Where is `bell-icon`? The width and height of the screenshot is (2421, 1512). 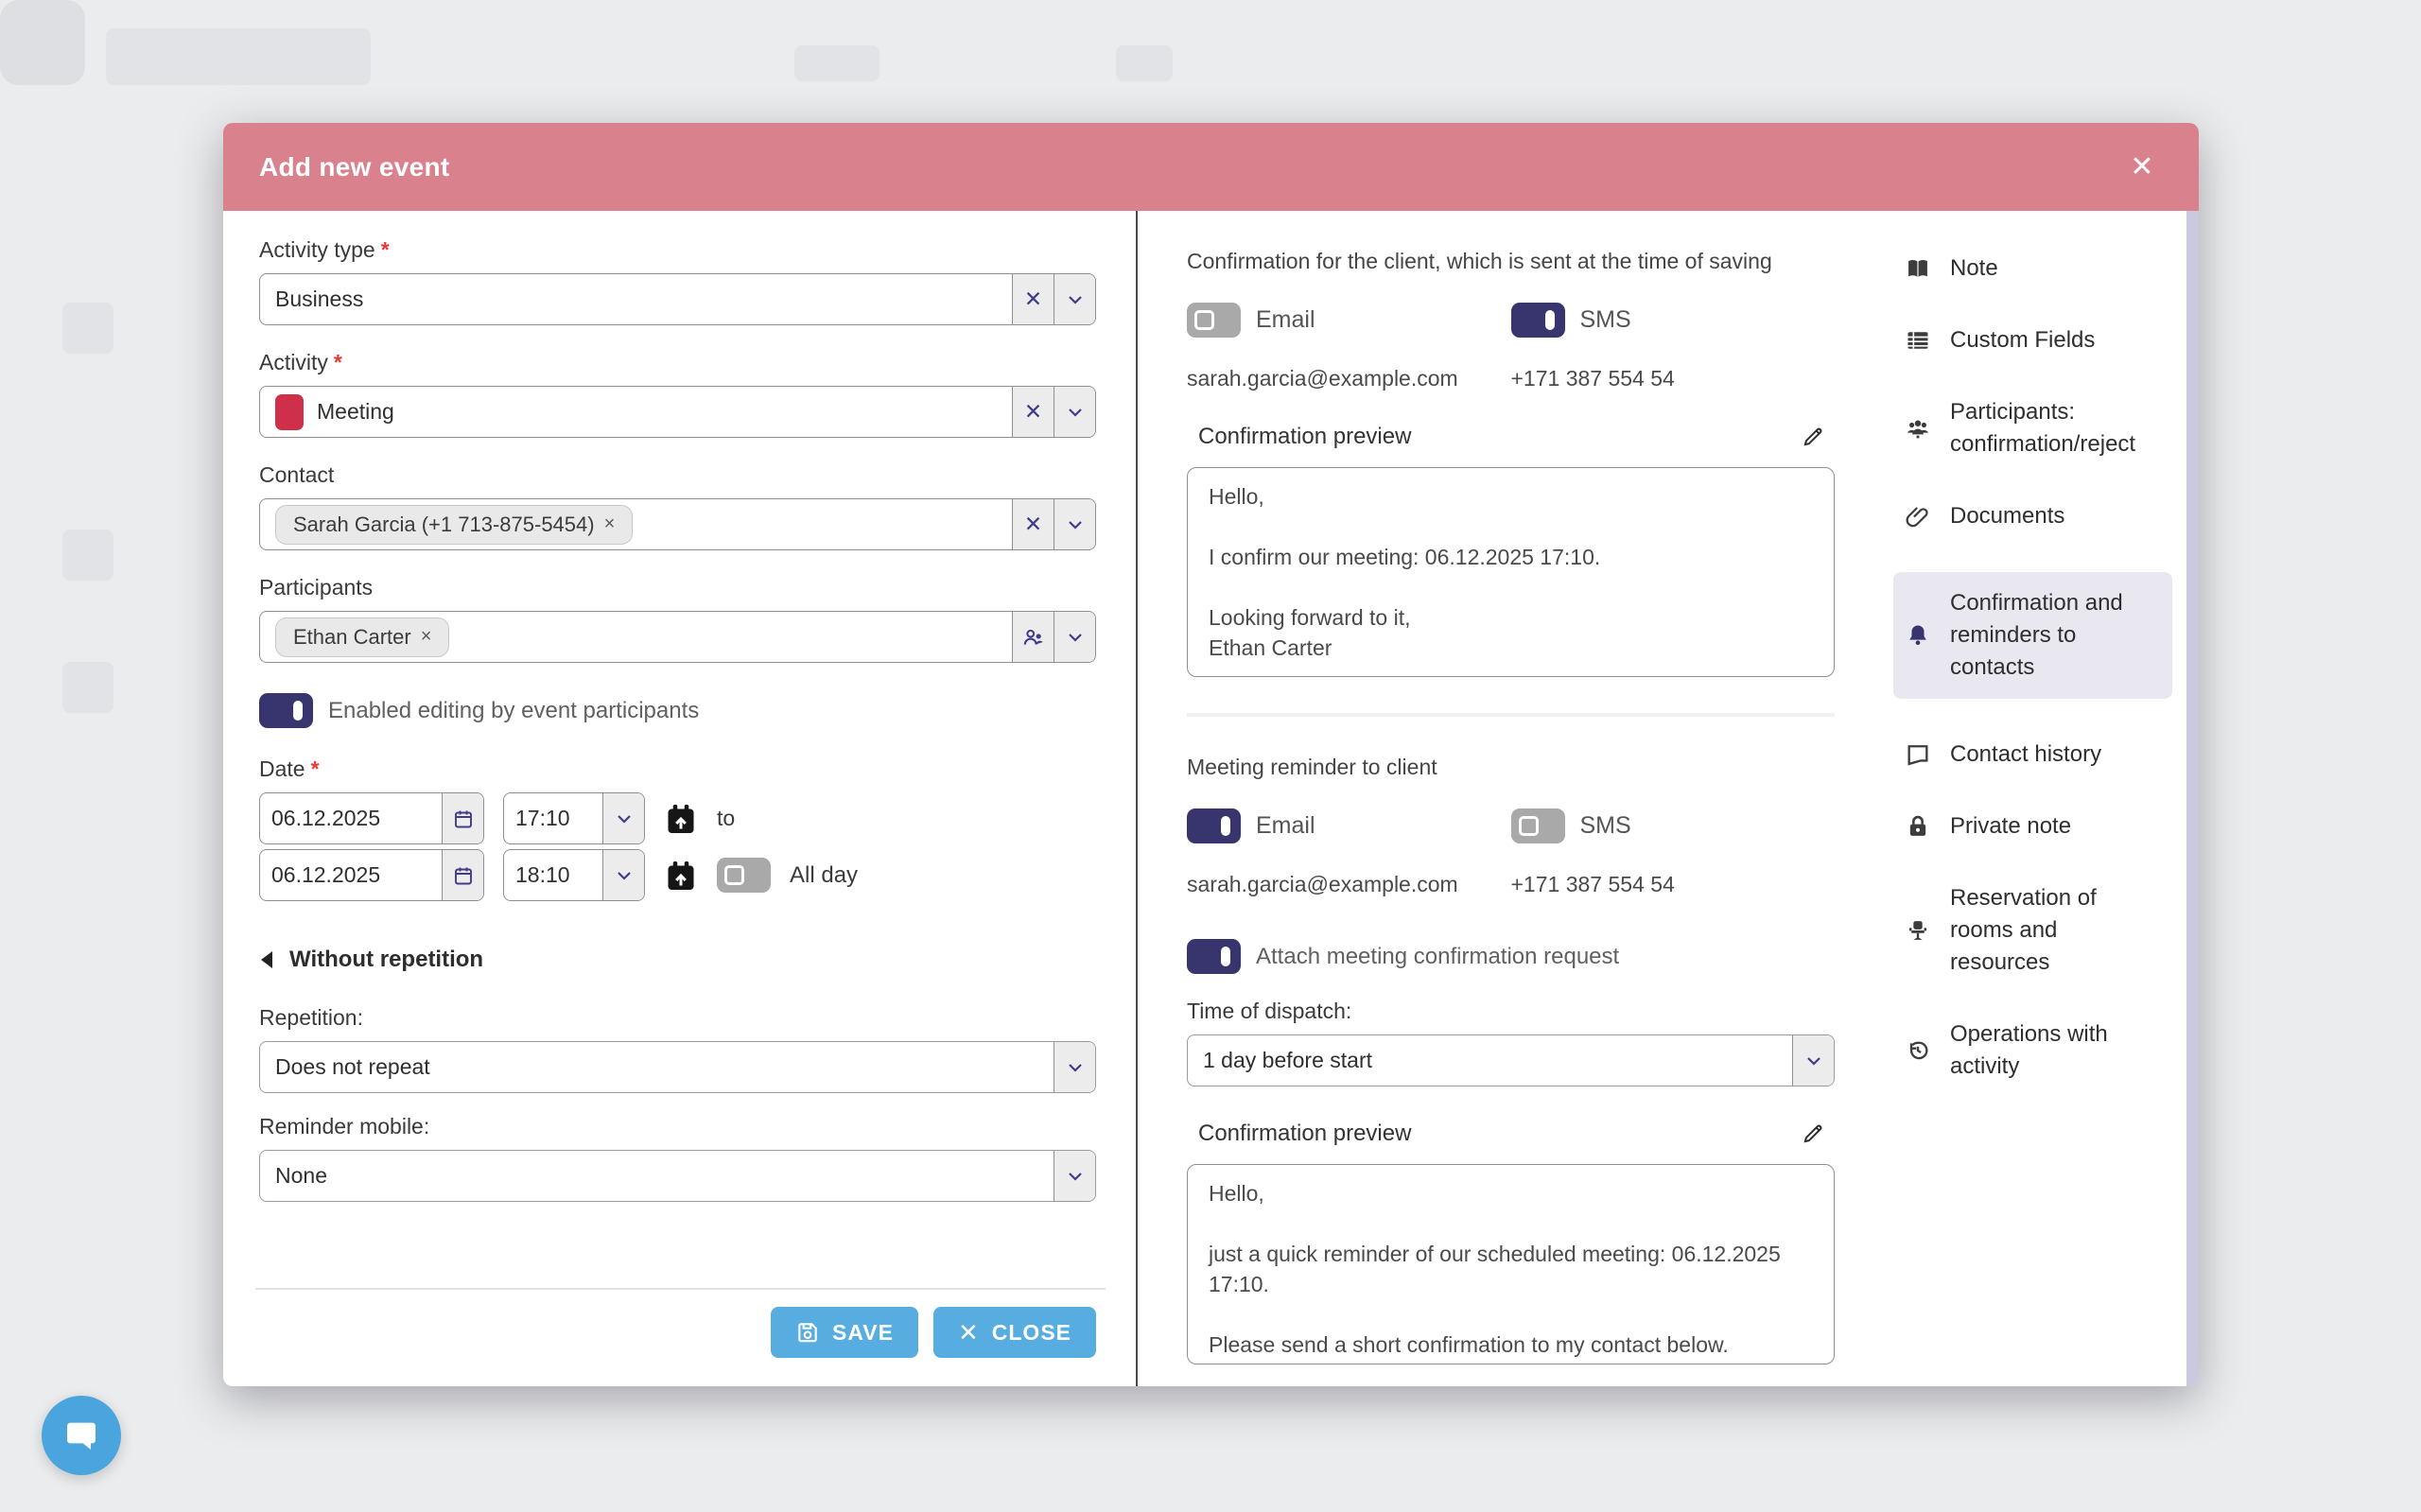
bell-icon is located at coordinates (1918, 636).